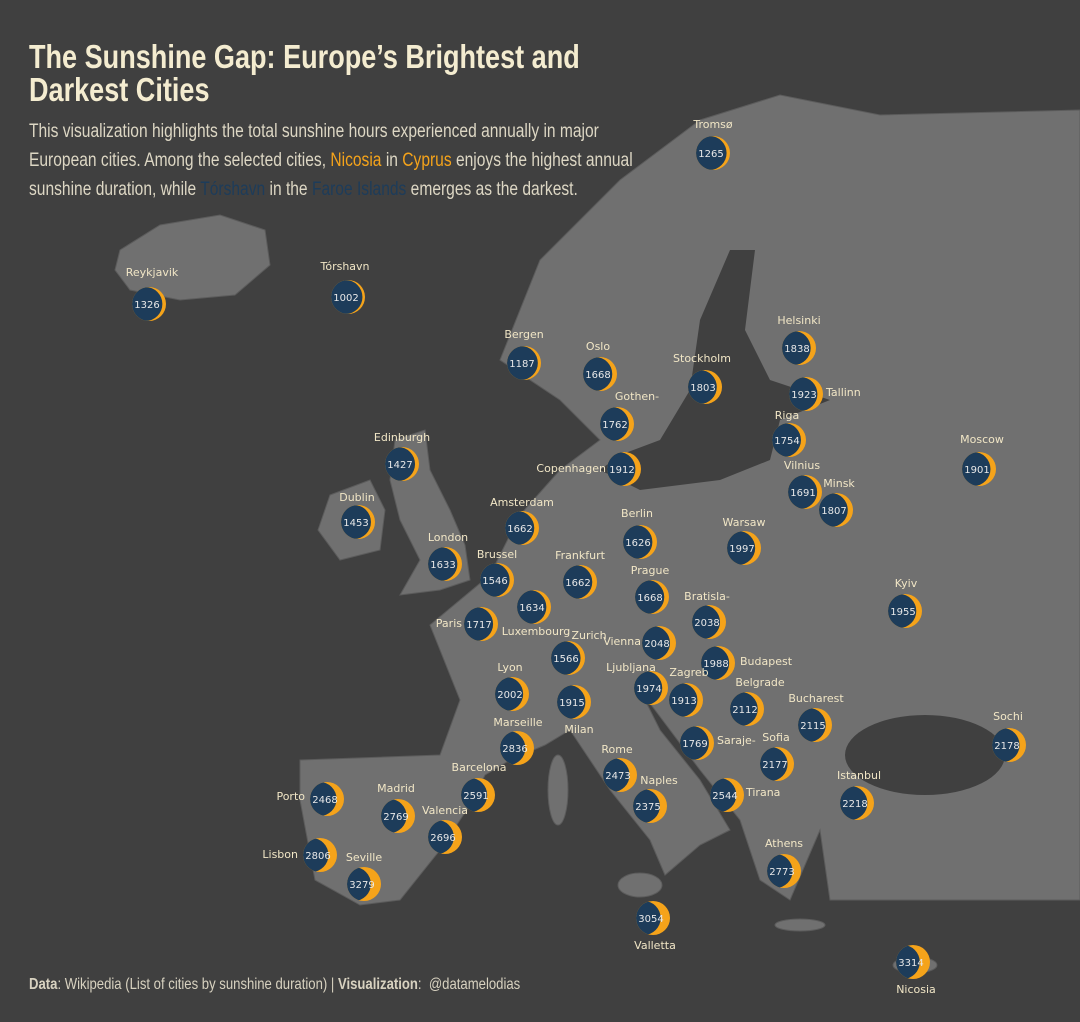 The height and width of the screenshot is (1022, 1080). I want to click on city-label: Warsaw, so click(744, 522).